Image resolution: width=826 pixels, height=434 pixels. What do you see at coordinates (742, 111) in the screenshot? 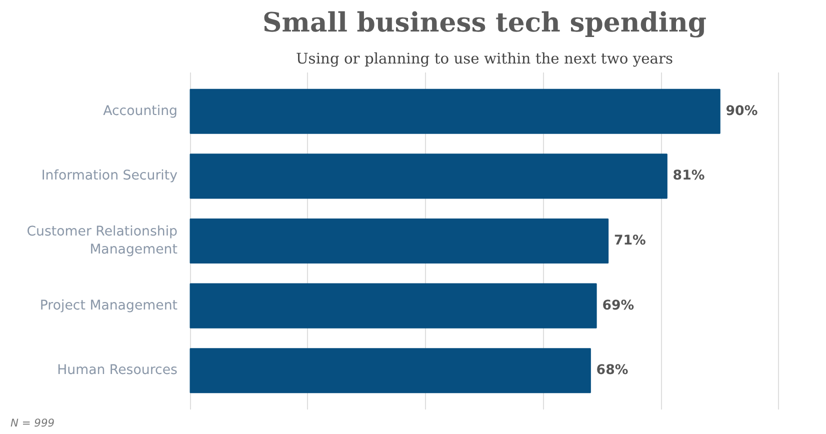
I see `data-label: 90%` at bounding box center [742, 111].